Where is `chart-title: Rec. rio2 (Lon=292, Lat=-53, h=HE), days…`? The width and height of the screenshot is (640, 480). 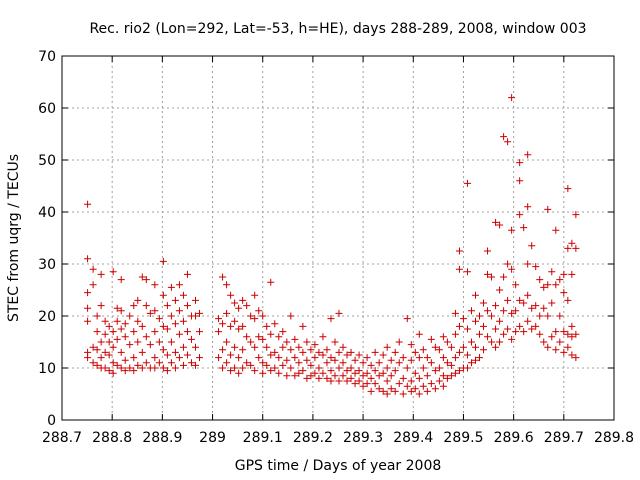
chart-title: Rec. rio2 (Lon=292, Lat=-53, h=HE), days… is located at coordinates (337, 29).